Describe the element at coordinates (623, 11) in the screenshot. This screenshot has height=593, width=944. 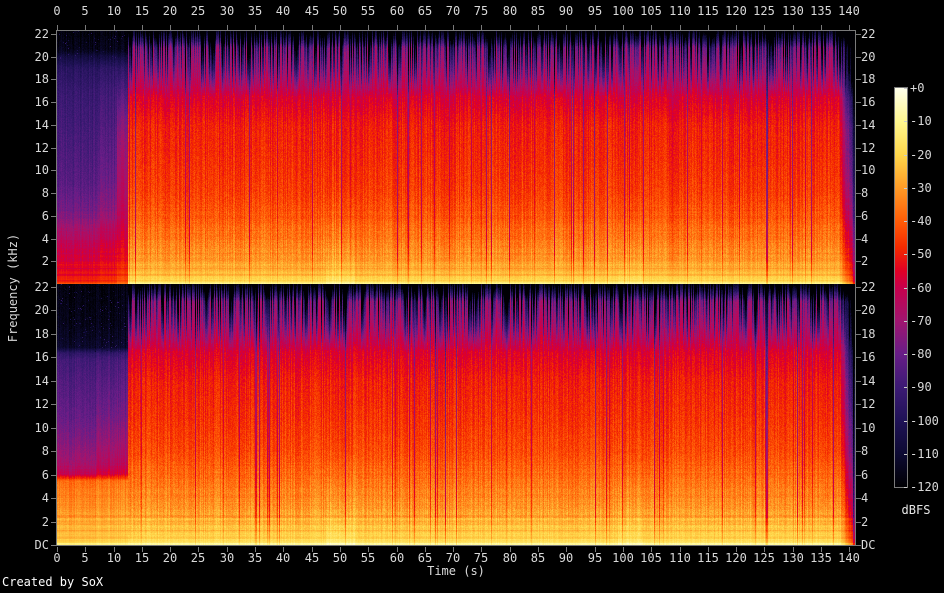
I see `time-tick-label-top: 100` at that location.